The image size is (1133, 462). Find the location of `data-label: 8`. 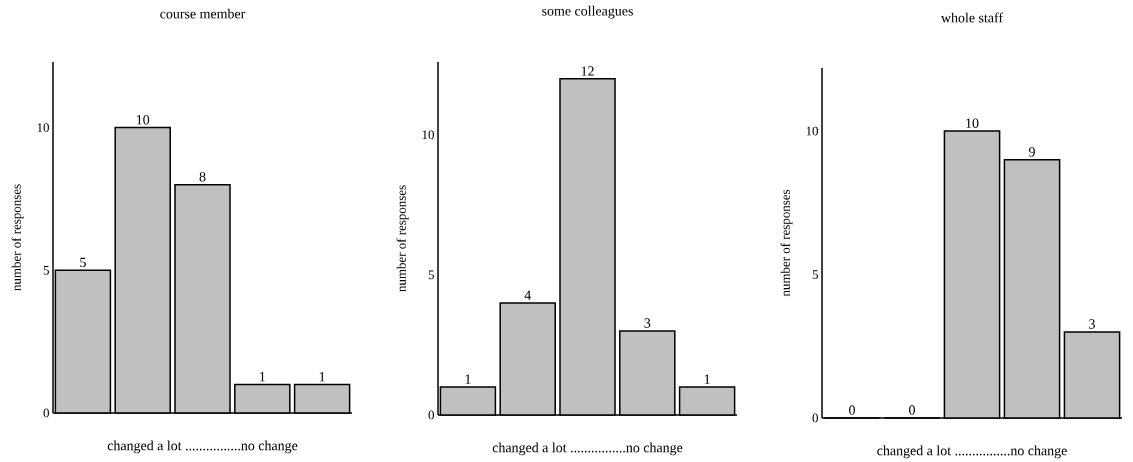

data-label: 8 is located at coordinates (202, 177).